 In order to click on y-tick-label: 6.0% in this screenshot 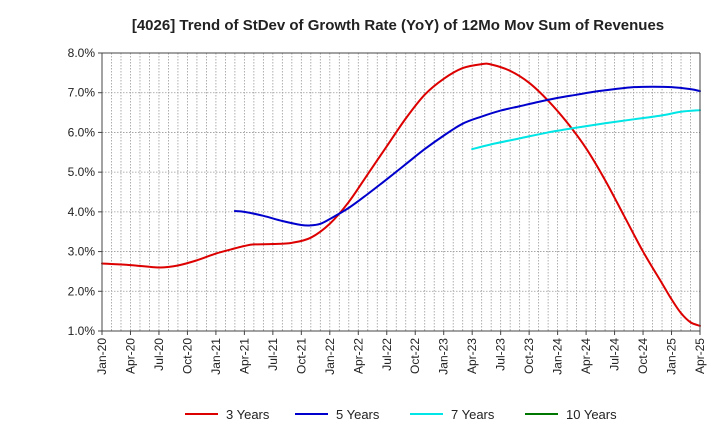, I will do `click(82, 132)`.